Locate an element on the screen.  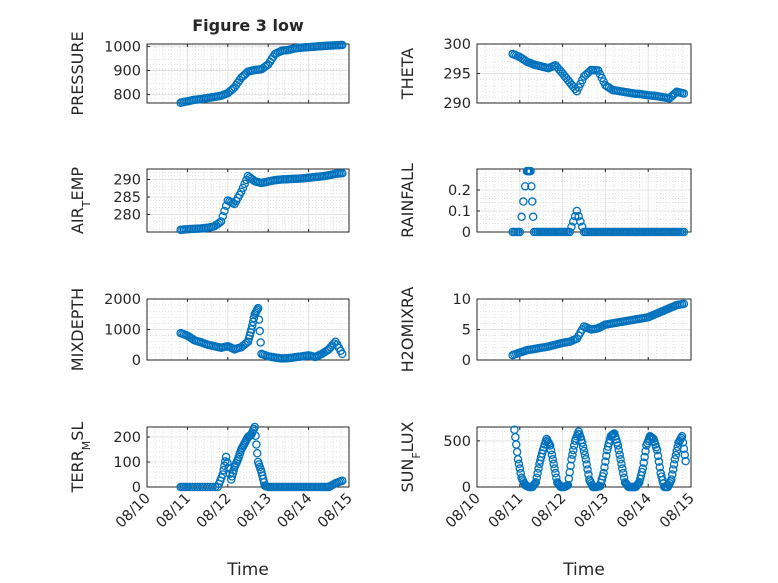
y-tick-label: 295 is located at coordinates (457, 75).